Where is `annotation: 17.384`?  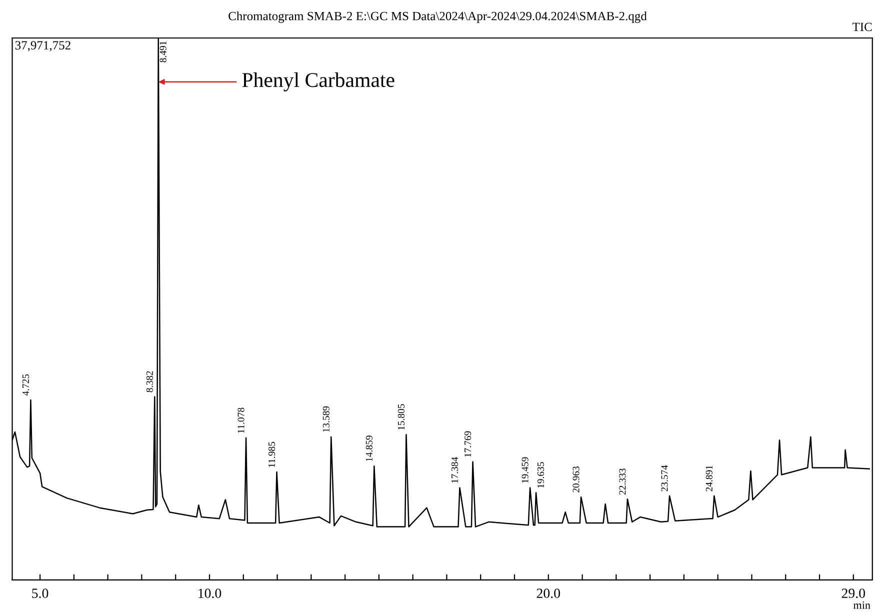 annotation: 17.384 is located at coordinates (454, 470).